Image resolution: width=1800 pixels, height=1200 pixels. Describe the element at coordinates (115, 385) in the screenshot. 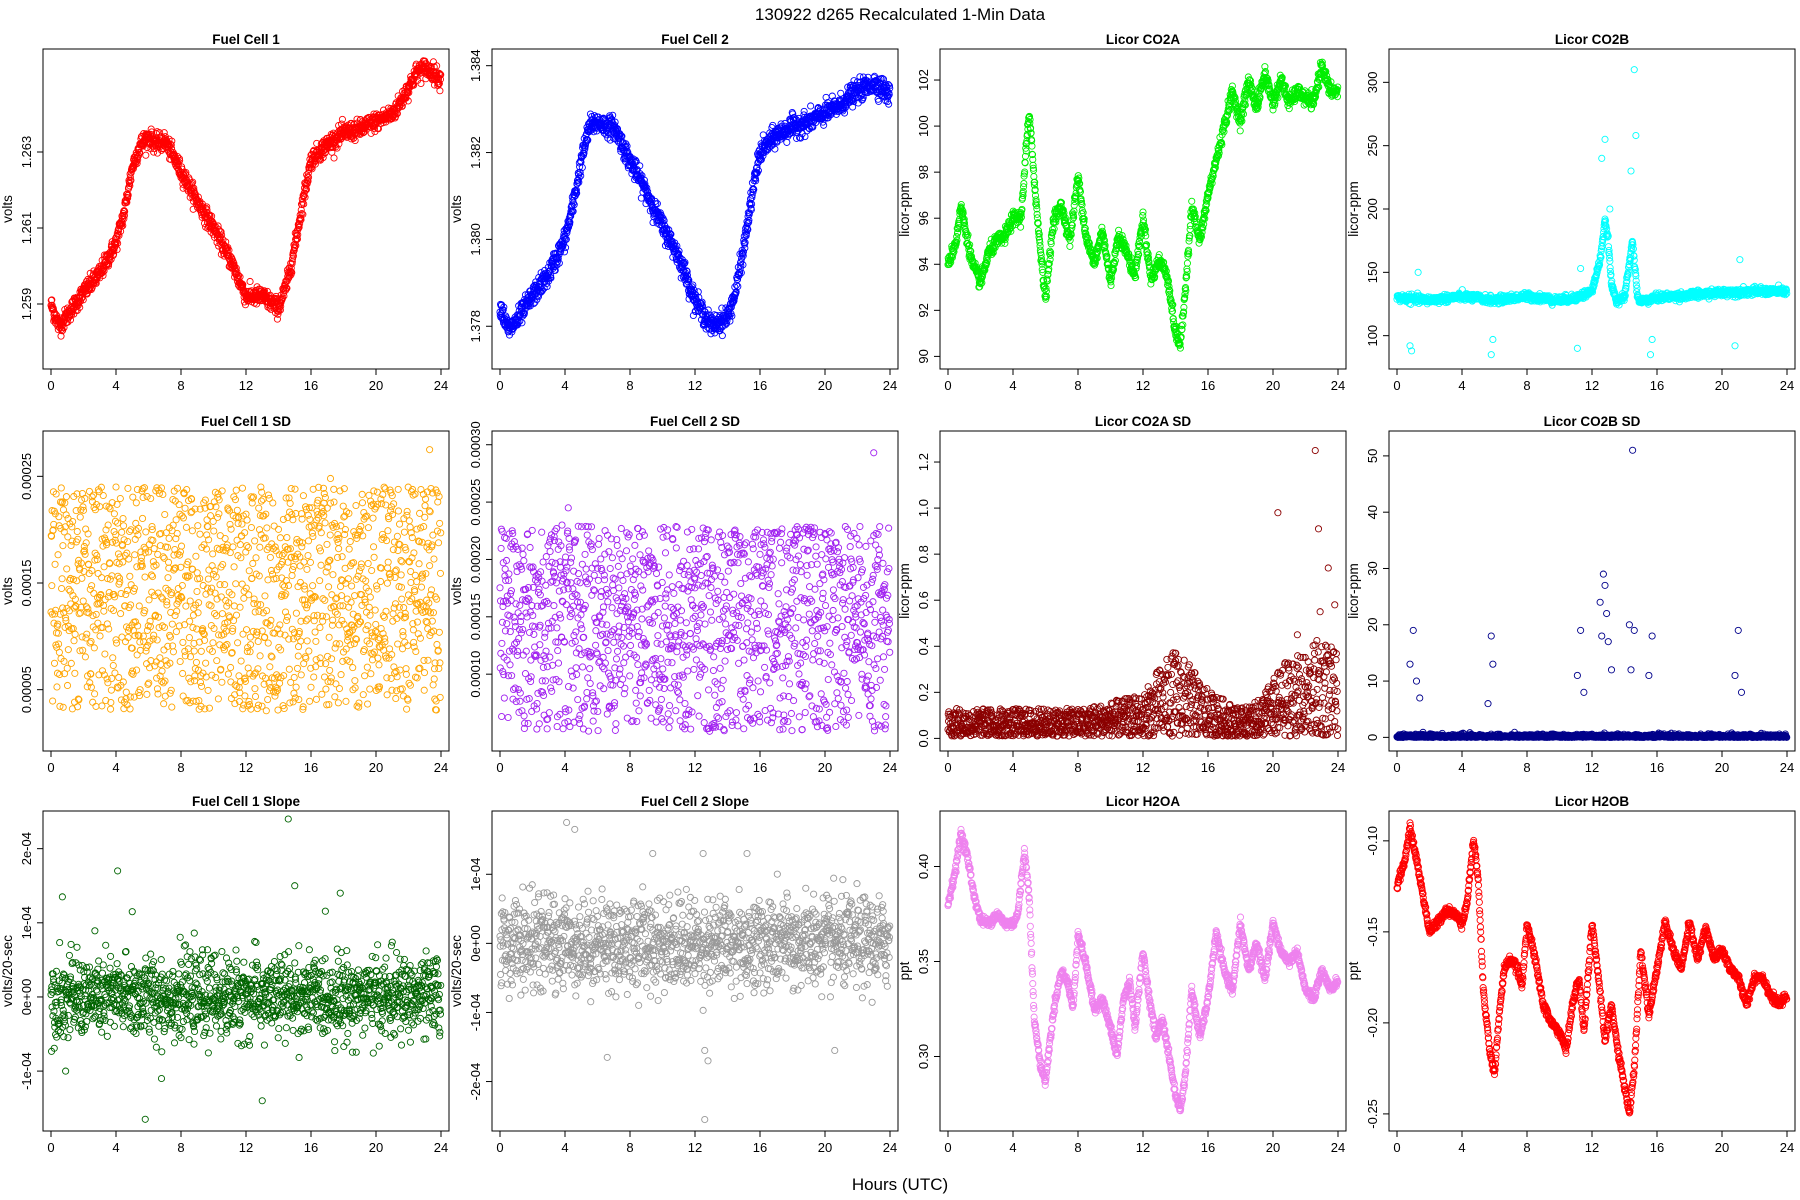

I see `x-tick-label: 4` at that location.